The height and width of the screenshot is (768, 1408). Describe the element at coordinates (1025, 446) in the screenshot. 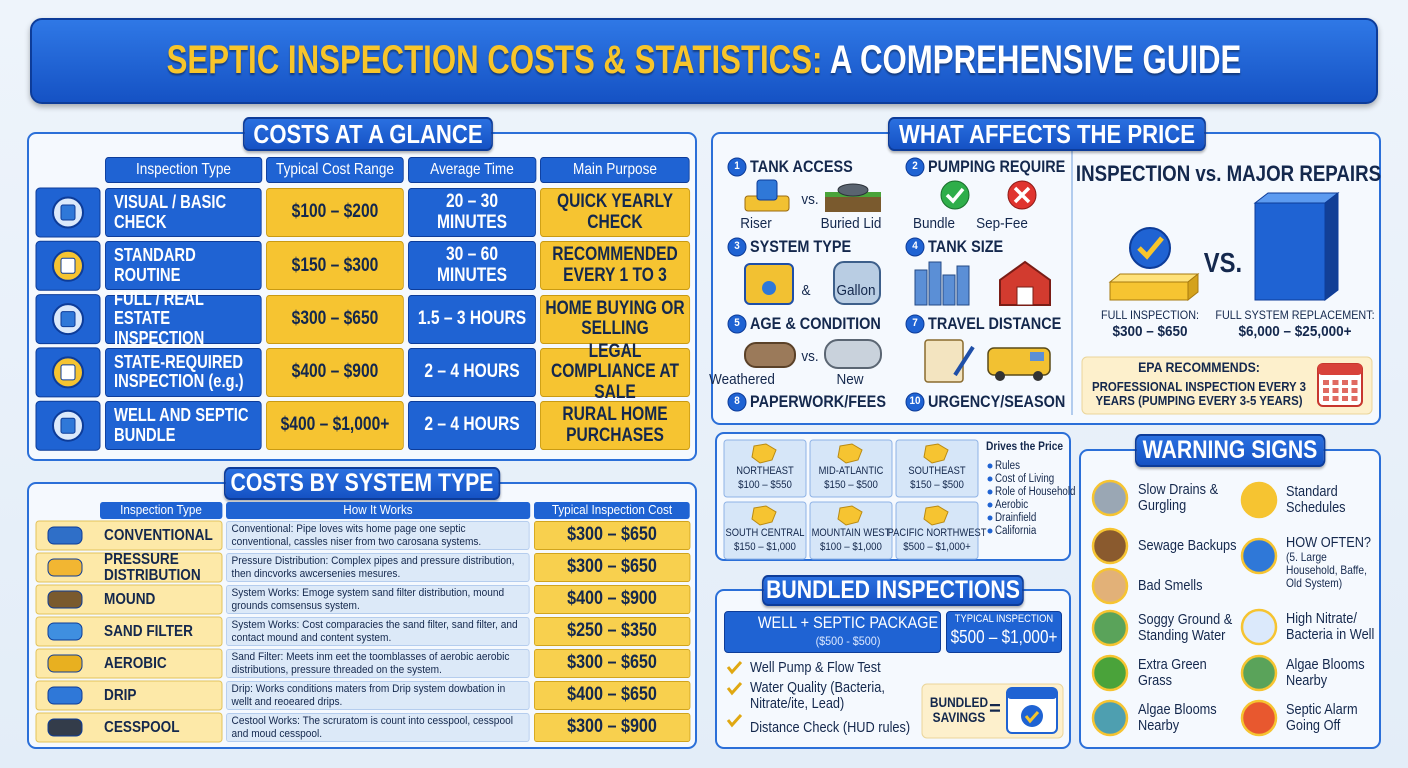

I see `drivers-title: Drives the Price` at that location.